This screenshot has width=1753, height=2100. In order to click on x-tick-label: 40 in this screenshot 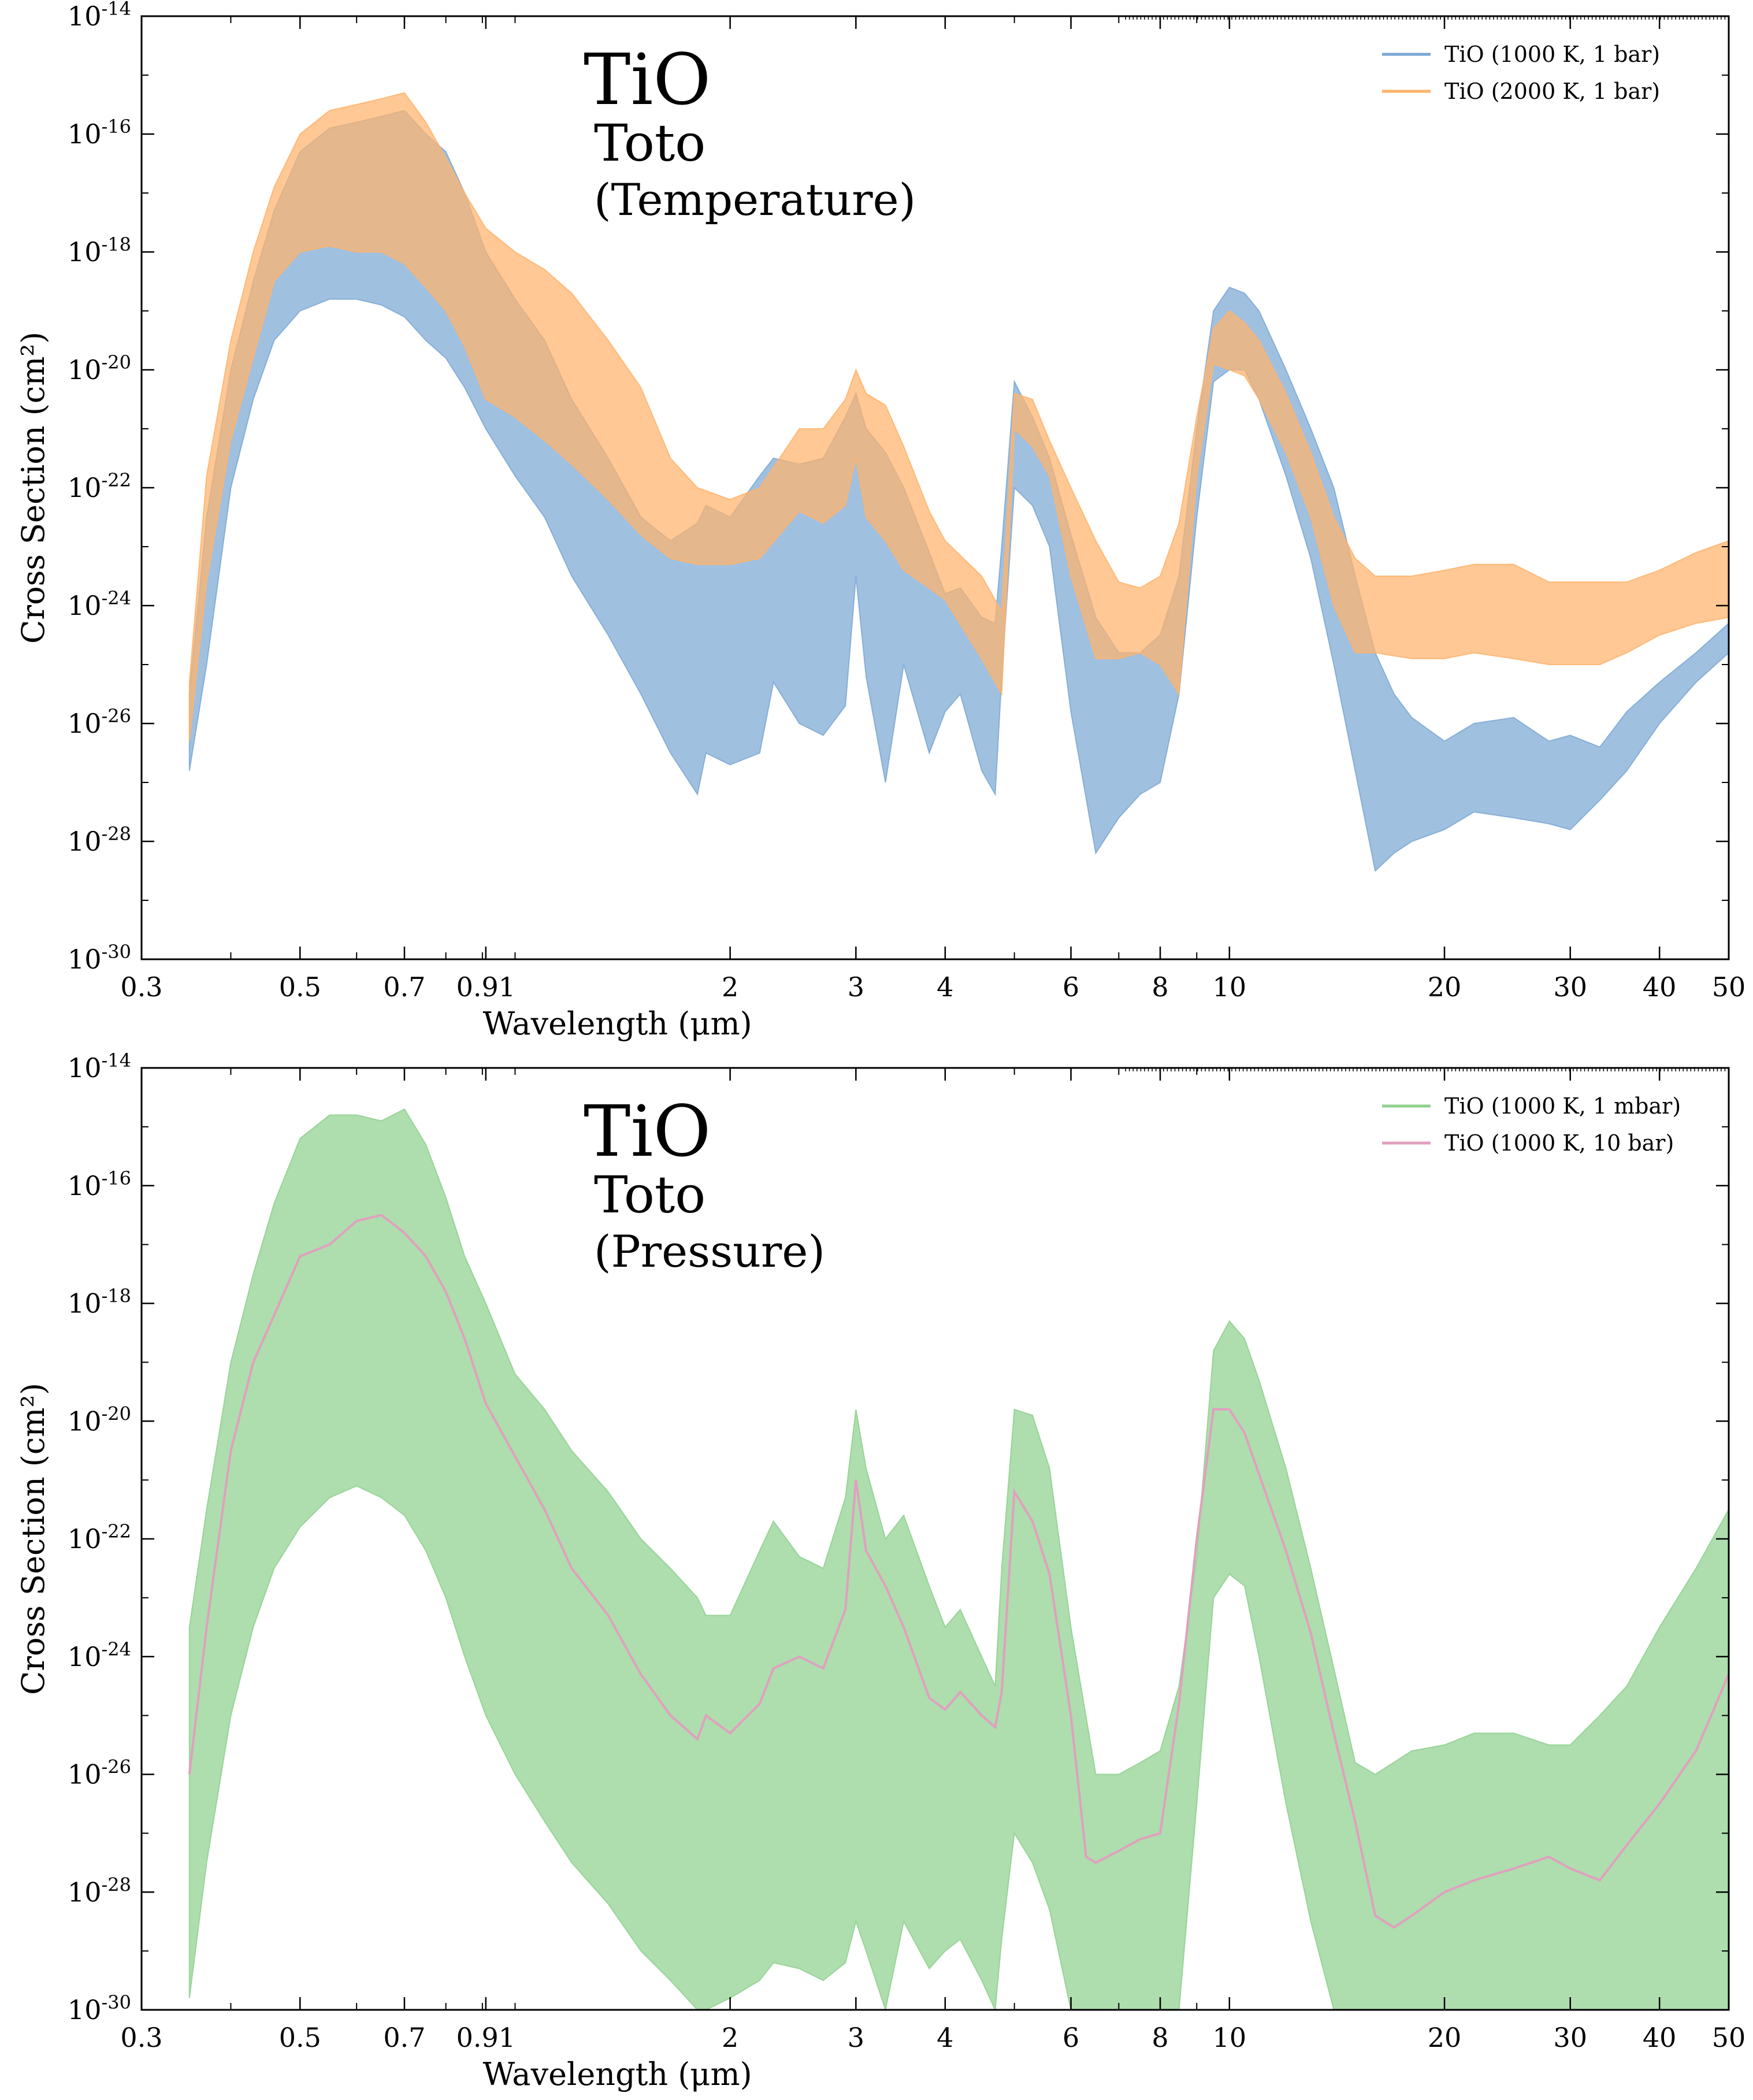, I will do `click(1660, 2037)`.